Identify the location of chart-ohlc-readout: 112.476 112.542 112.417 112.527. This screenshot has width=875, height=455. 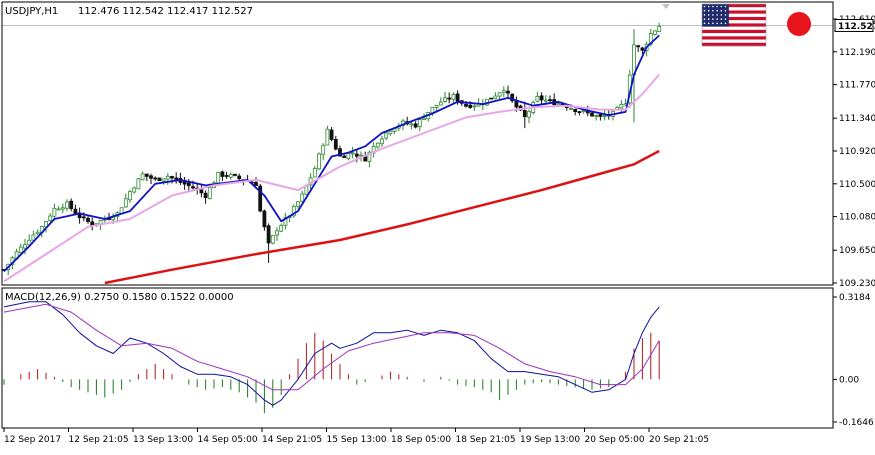
(165, 11).